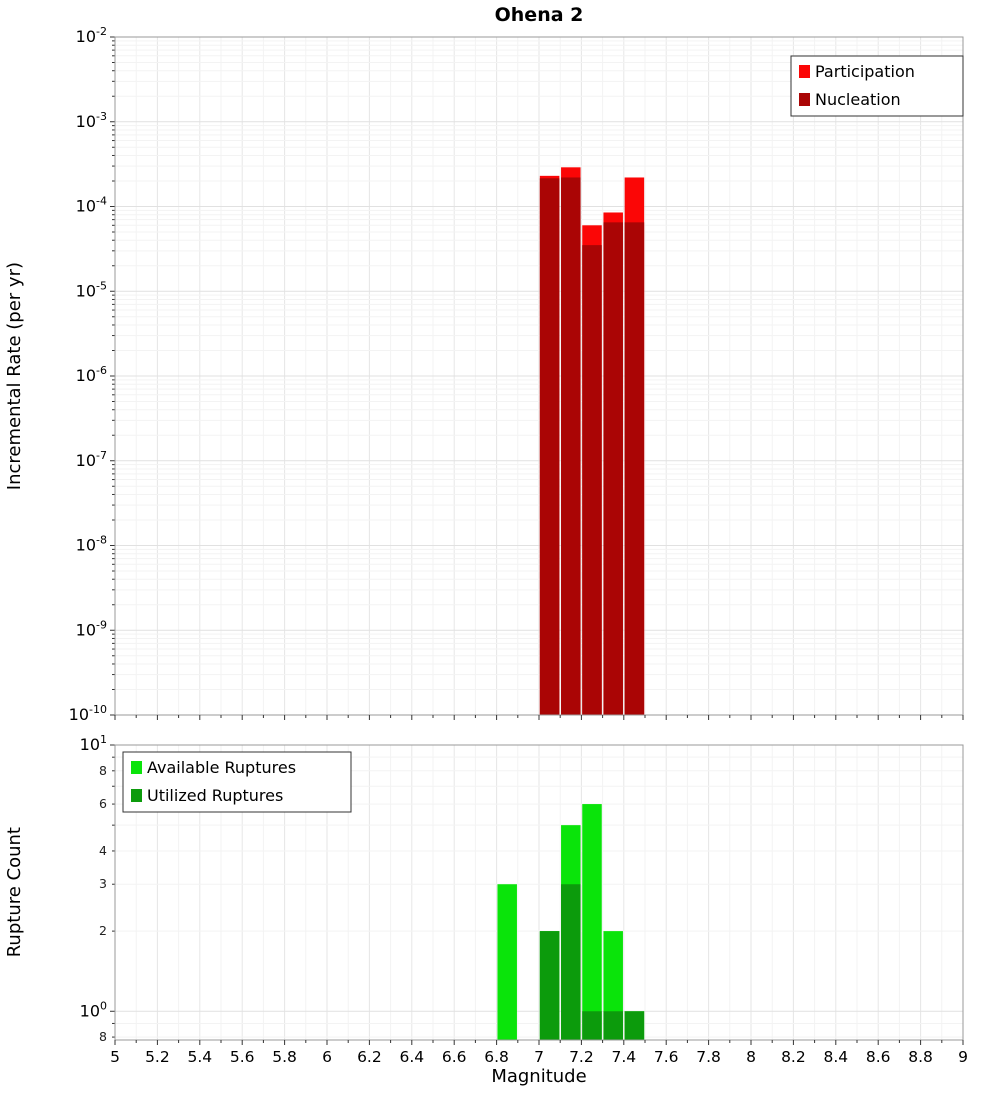 The image size is (1000, 1100). Describe the element at coordinates (496, 1057) in the screenshot. I see `x-tick-label: 6.8` at that location.